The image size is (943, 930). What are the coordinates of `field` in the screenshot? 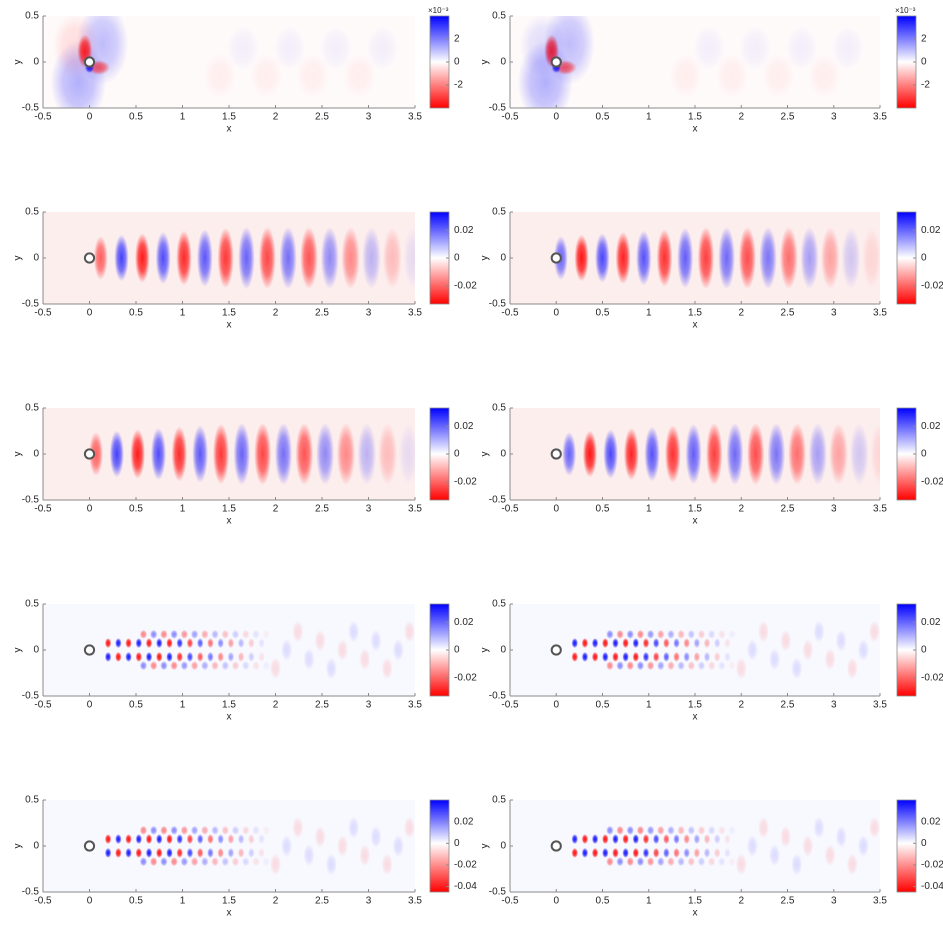 It's located at (695, 62).